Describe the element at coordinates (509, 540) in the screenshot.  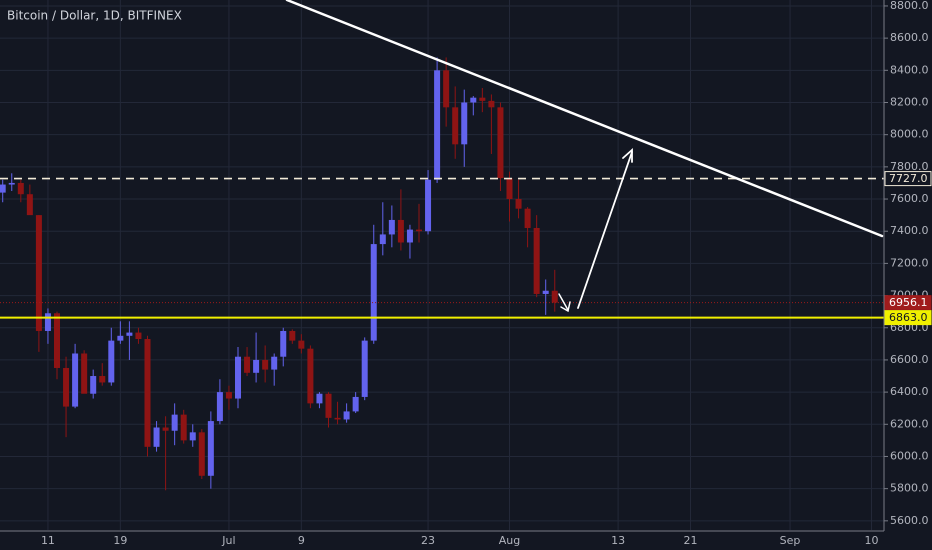
I see `x-tick-label: Aug` at that location.